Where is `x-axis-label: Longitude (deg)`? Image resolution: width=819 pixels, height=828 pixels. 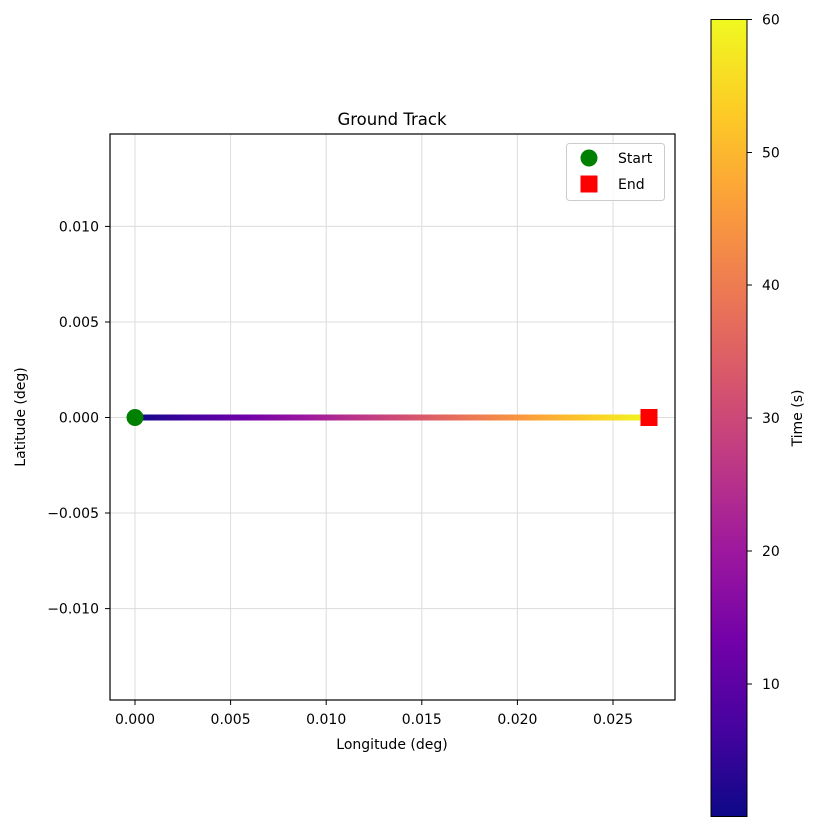 x-axis-label: Longitude (deg) is located at coordinates (391, 745).